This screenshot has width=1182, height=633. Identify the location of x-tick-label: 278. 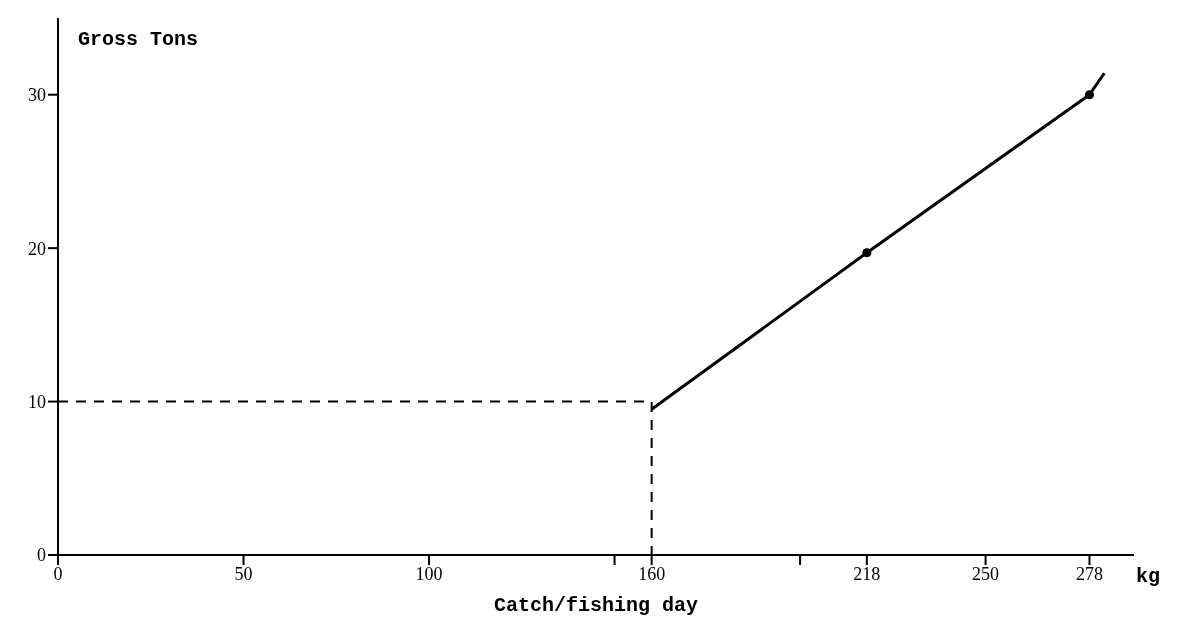
(1089, 573).